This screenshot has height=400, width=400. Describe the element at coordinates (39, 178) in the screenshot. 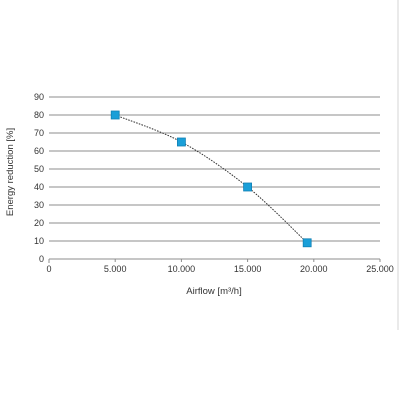

I see `y-tick-labels: 0 10 20 30 40 50 60 70 80 90` at that location.